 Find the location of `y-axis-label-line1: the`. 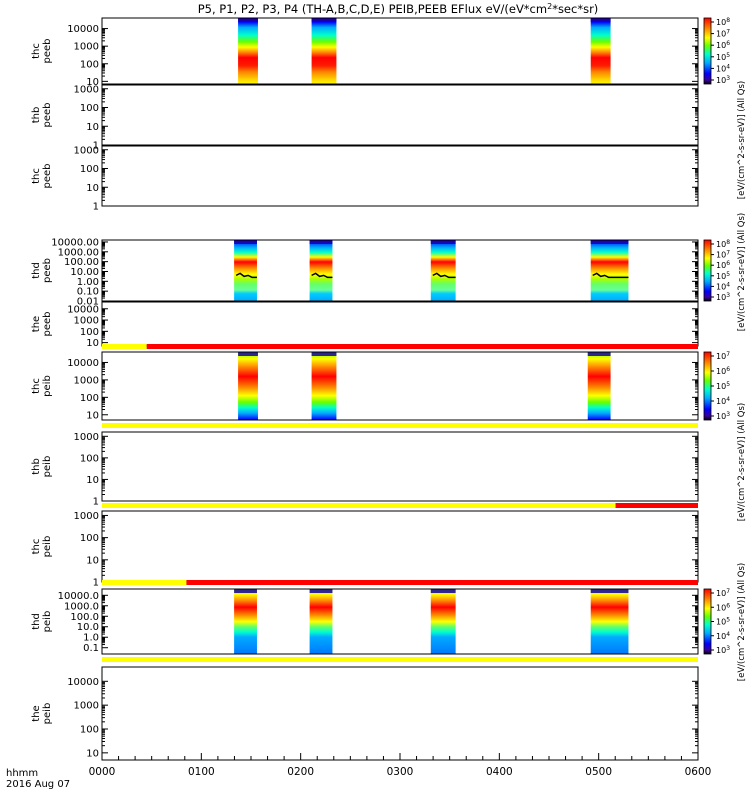

y-axis-label-line1: the is located at coordinates (36, 324).